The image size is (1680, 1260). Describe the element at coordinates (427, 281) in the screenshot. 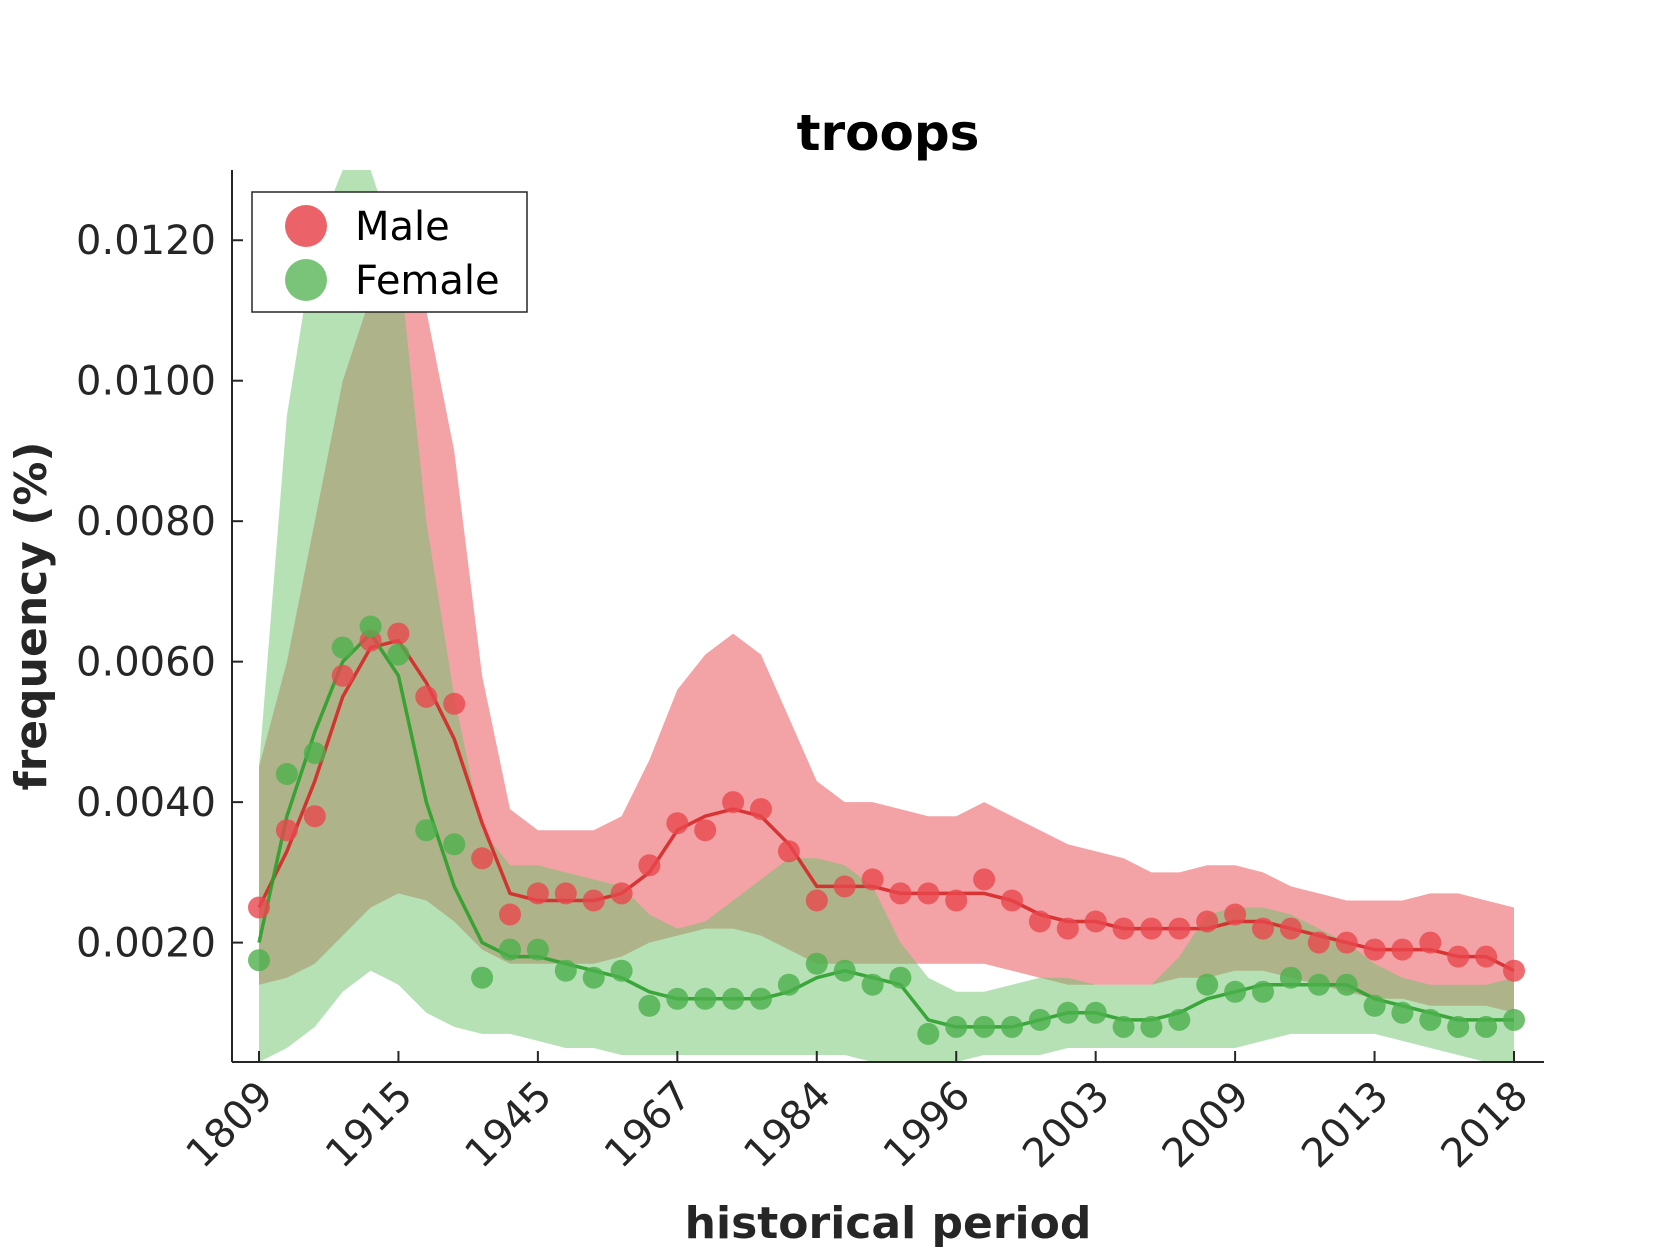

I see `legend-label-female: Female` at that location.